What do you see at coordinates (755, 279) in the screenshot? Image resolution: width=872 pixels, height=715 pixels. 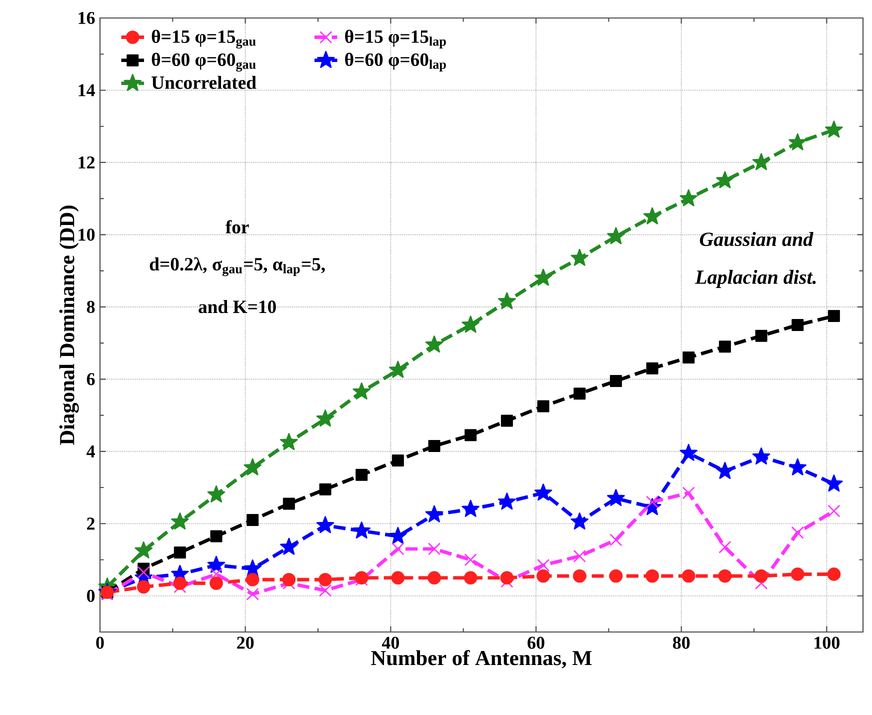 I see `annotation: Laplacian dist.` at bounding box center [755, 279].